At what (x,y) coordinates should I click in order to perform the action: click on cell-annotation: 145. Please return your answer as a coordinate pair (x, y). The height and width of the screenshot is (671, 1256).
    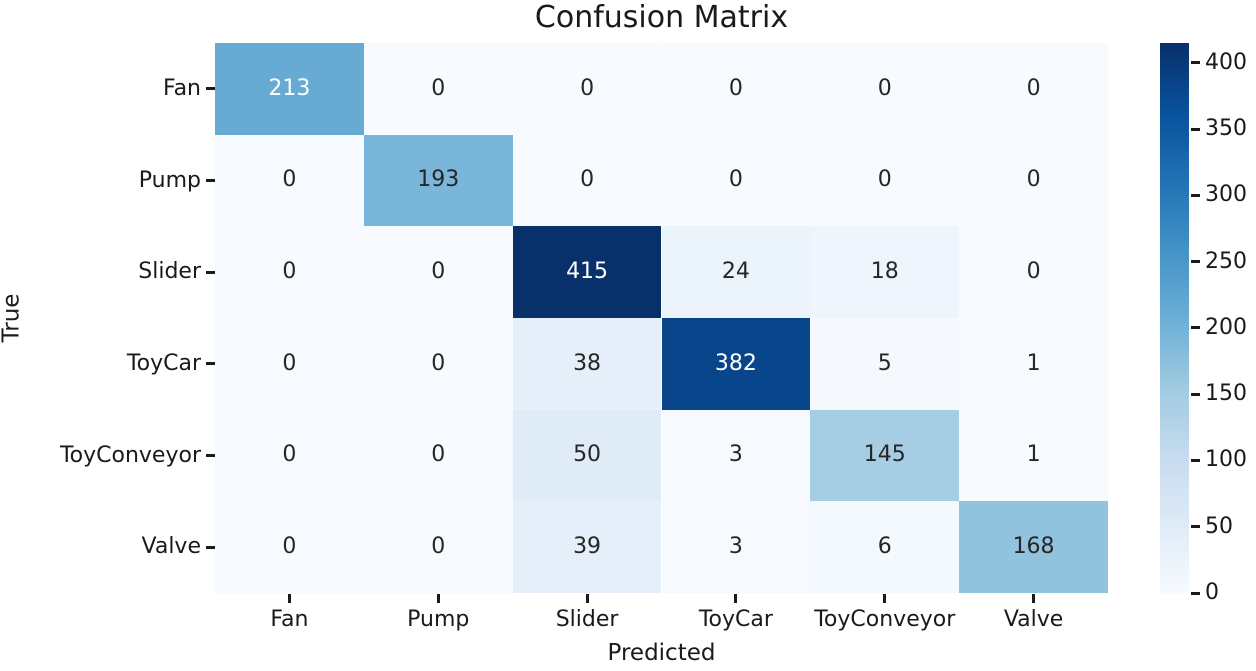
    Looking at the image, I should click on (884, 455).